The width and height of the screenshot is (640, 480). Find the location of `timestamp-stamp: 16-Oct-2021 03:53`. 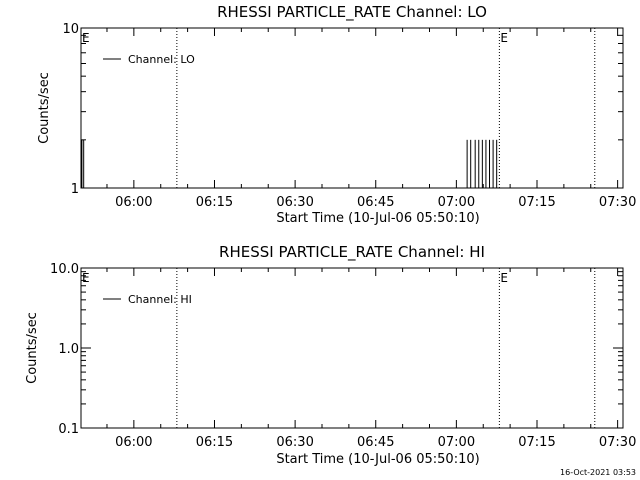

timestamp-stamp: 16-Oct-2021 03:53 is located at coordinates (598, 472).